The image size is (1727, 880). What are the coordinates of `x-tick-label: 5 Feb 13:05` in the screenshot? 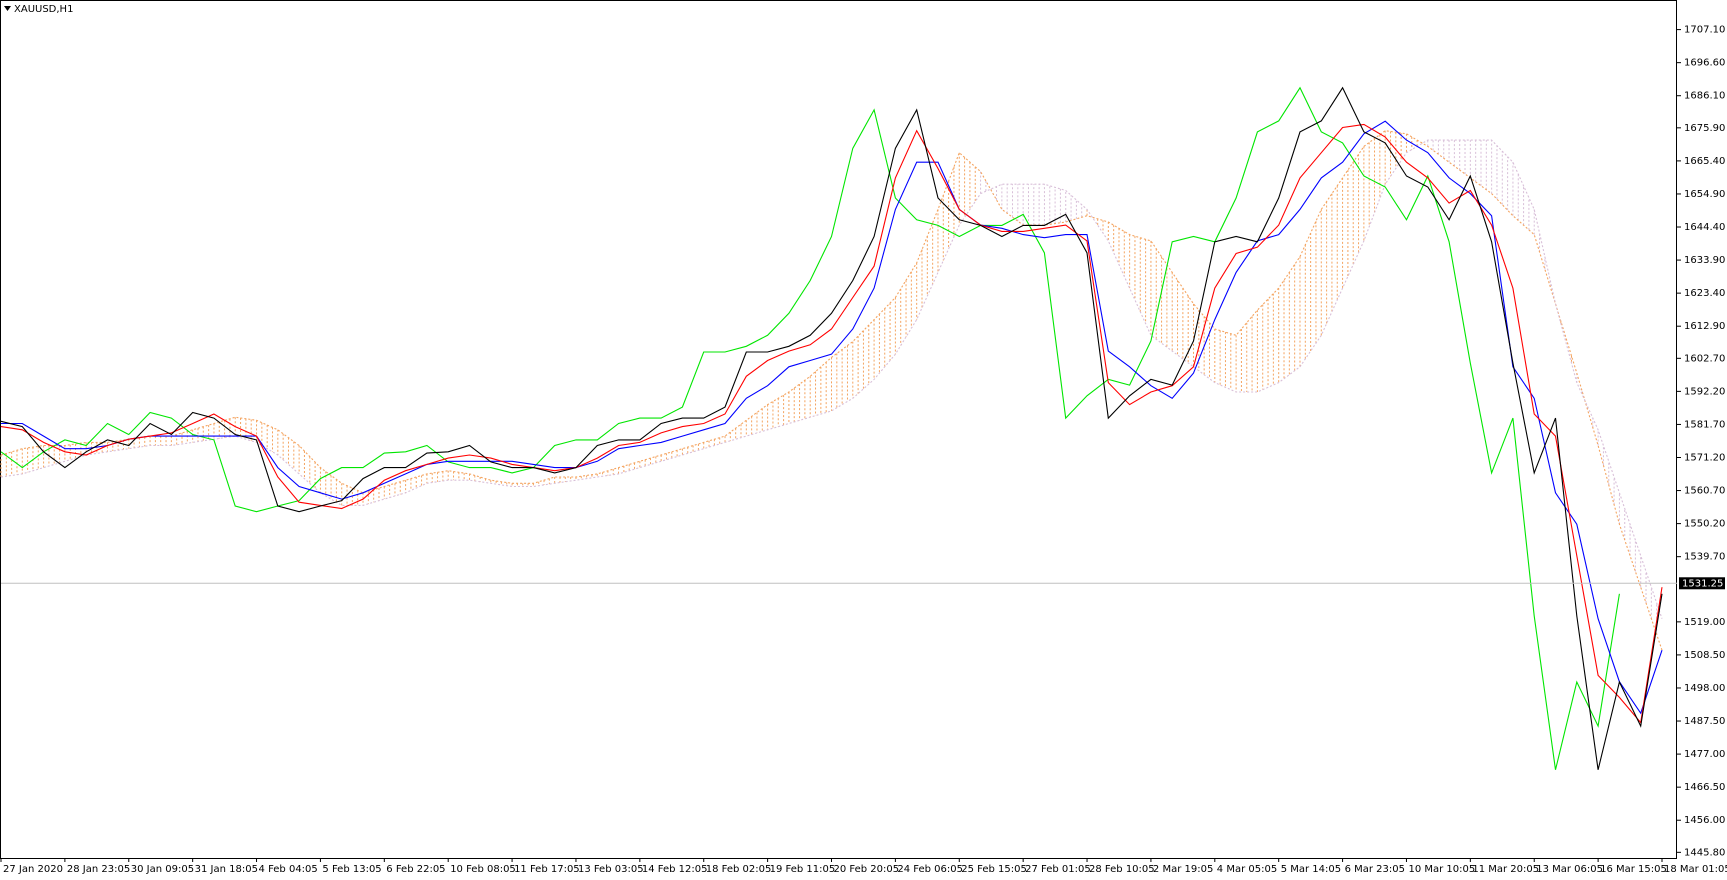 It's located at (351, 869).